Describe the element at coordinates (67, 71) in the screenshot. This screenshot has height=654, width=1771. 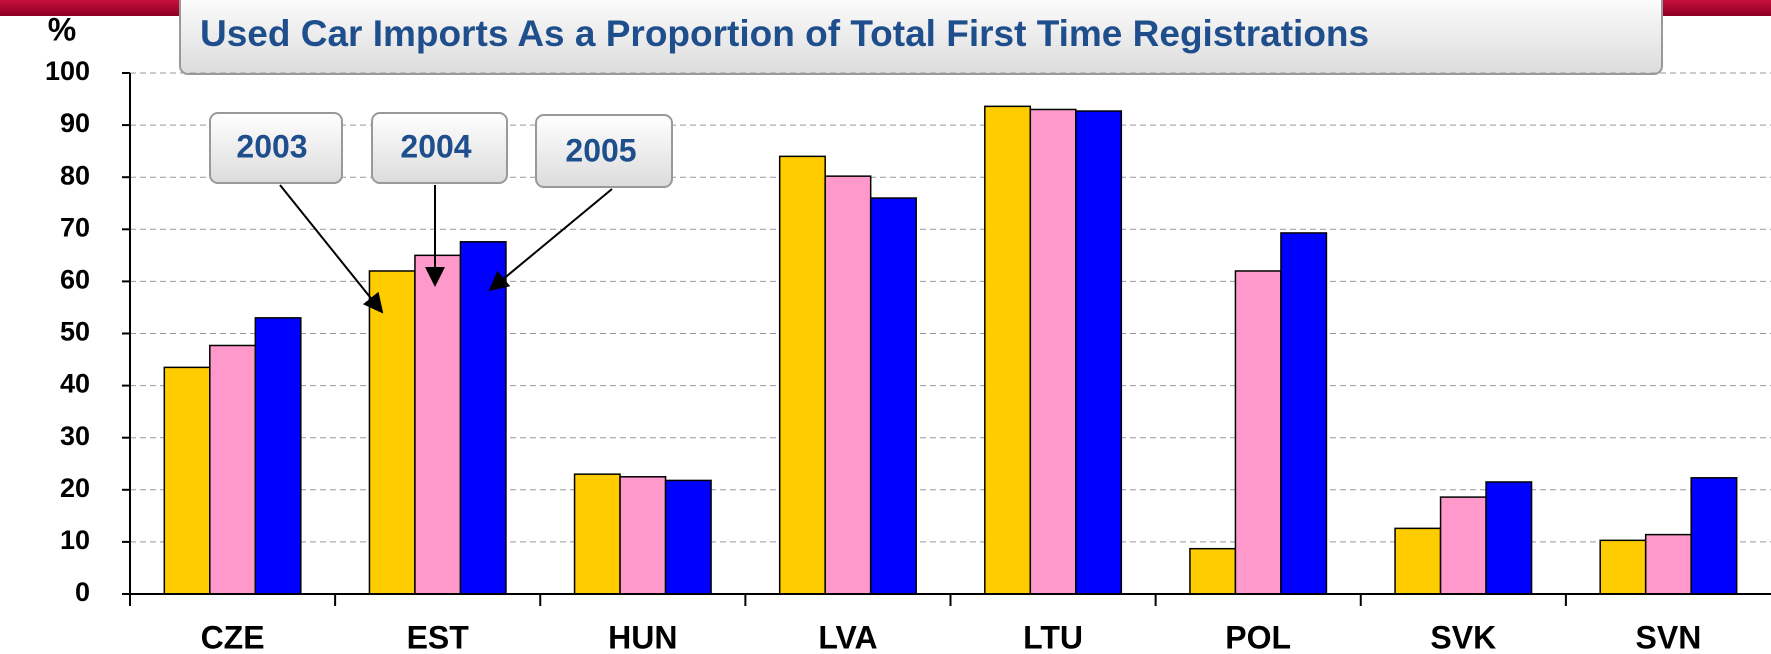
I see `y-tick-label: 100` at that location.